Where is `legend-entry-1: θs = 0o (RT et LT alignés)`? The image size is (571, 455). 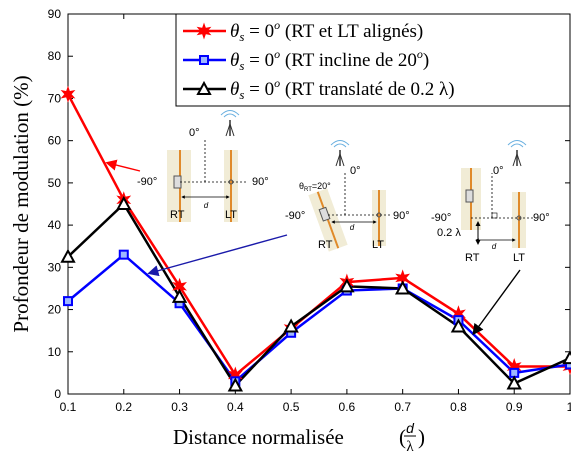
legend-entry-1: θs = 0o (RT et LT alignés) is located at coordinates (303, 31).